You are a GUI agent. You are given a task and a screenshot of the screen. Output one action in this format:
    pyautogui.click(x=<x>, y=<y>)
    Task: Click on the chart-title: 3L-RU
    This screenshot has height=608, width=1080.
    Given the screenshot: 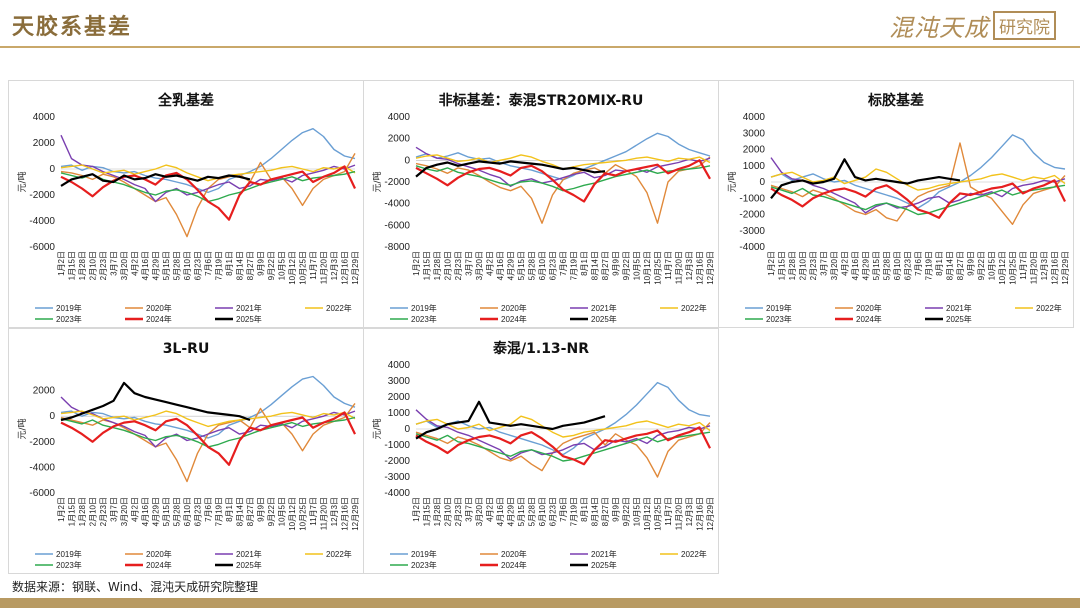 What is the action you would take?
    pyautogui.click(x=186, y=349)
    